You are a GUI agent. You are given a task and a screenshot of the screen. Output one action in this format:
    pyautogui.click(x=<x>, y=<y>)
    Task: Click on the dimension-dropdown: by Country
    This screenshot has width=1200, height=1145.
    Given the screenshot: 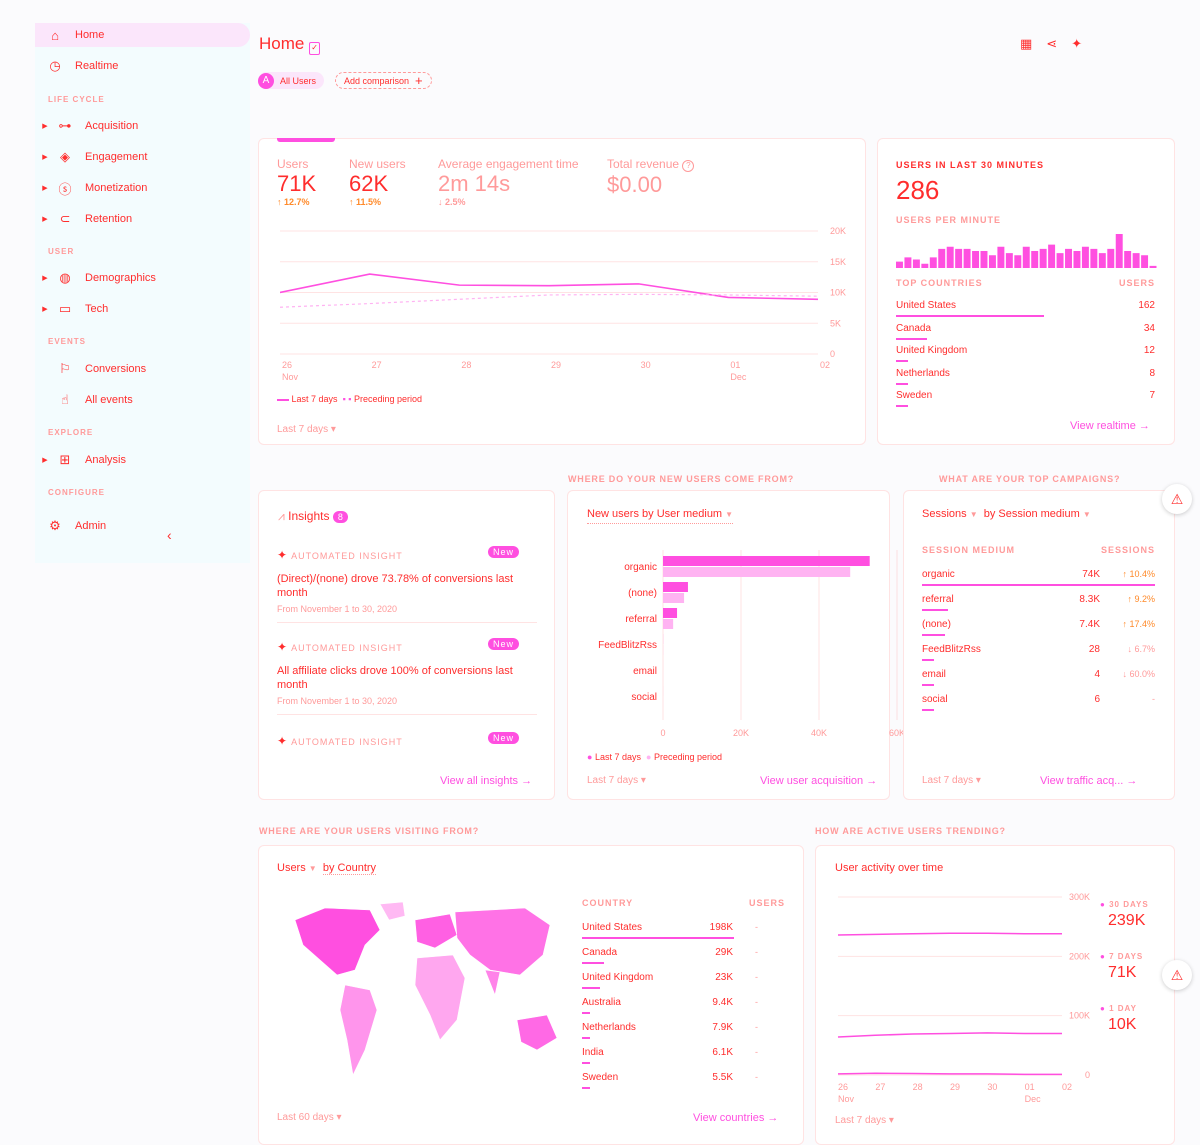 What is the action you would take?
    pyautogui.click(x=349, y=868)
    